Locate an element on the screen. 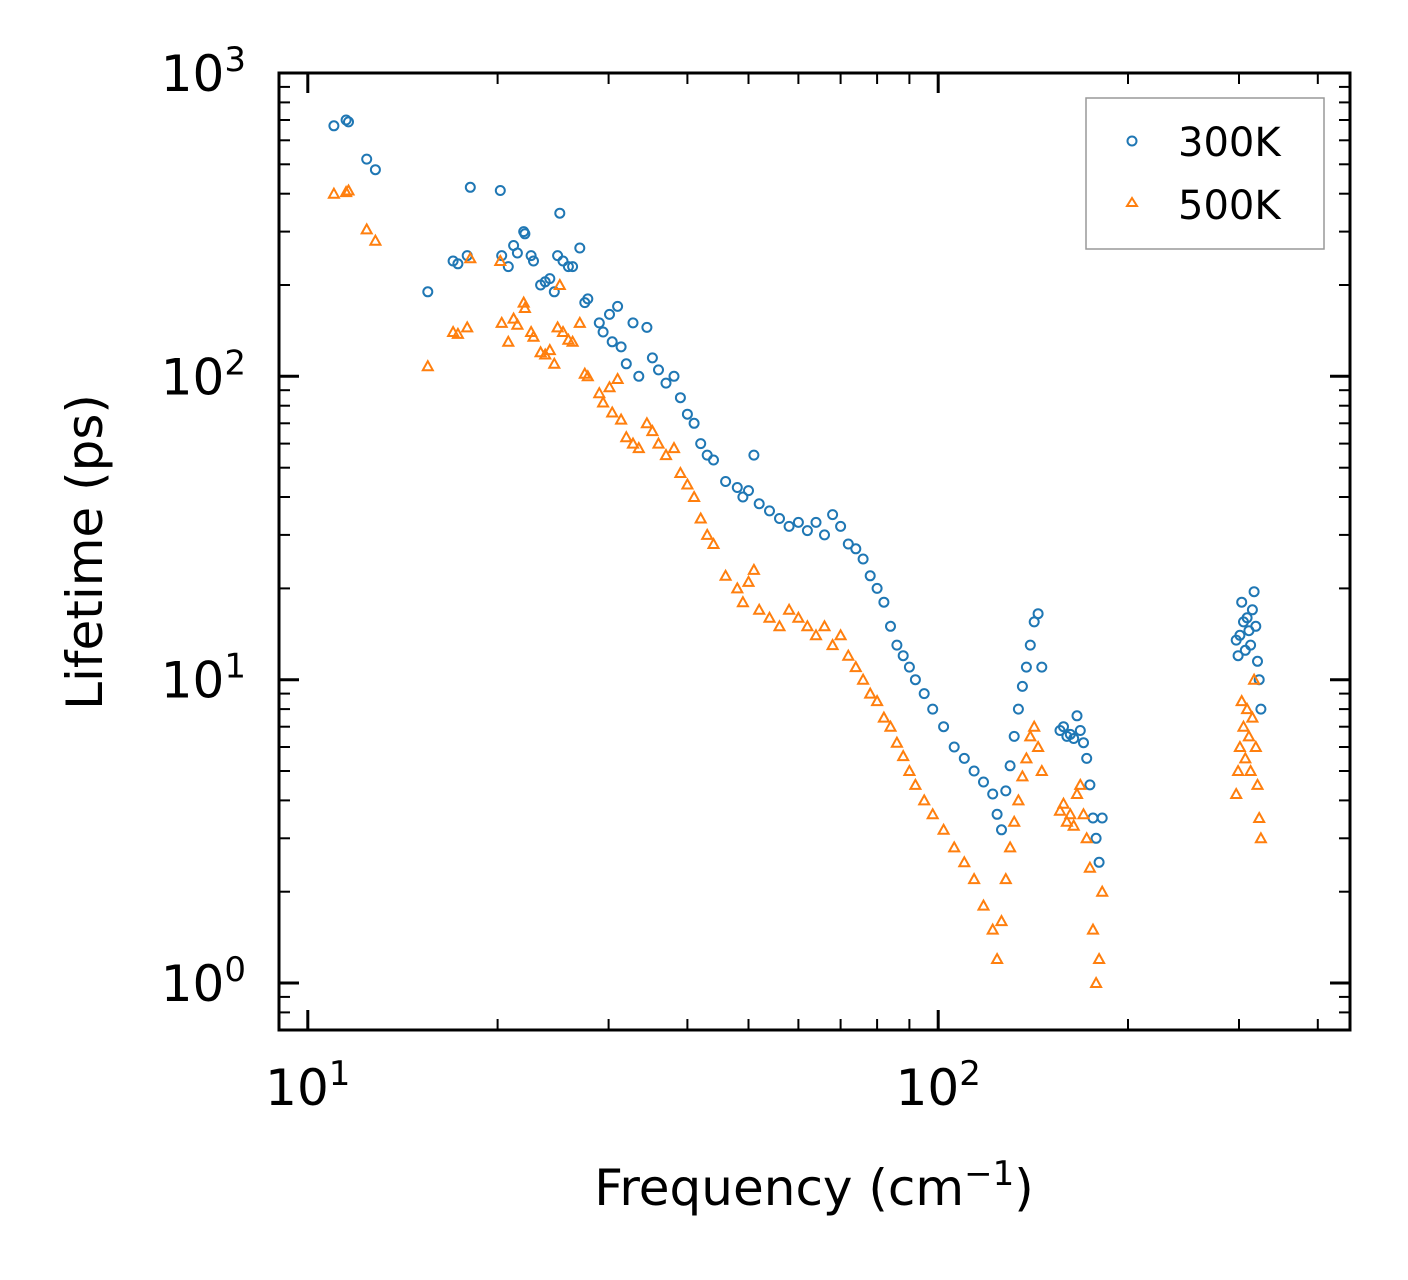  legend-marker-300k is located at coordinates (1132, 141).